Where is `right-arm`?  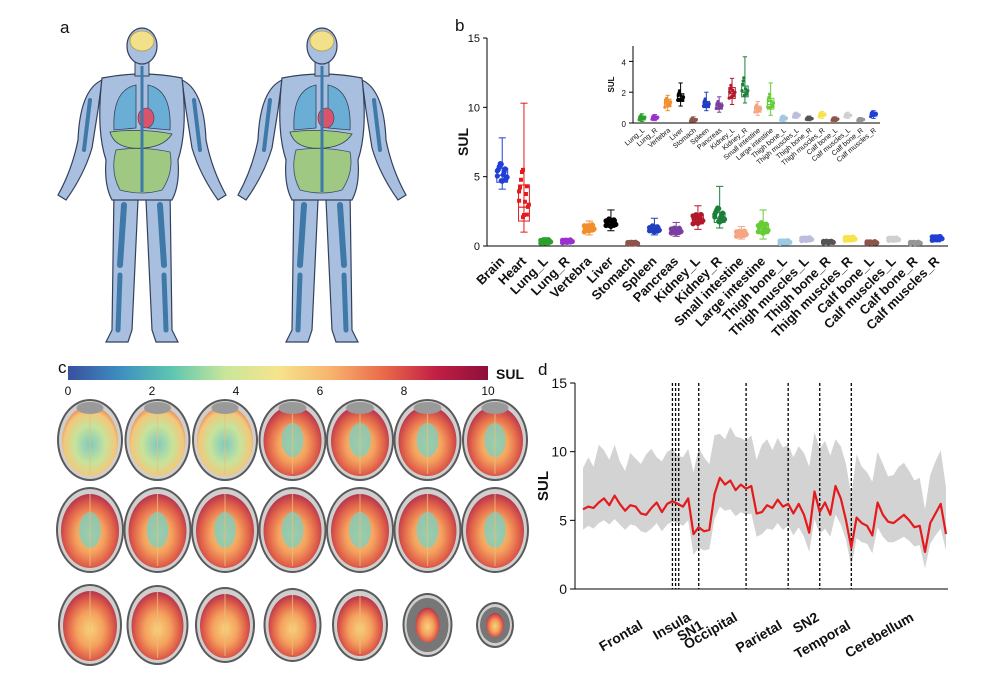
right-arm is located at coordinates (384, 140).